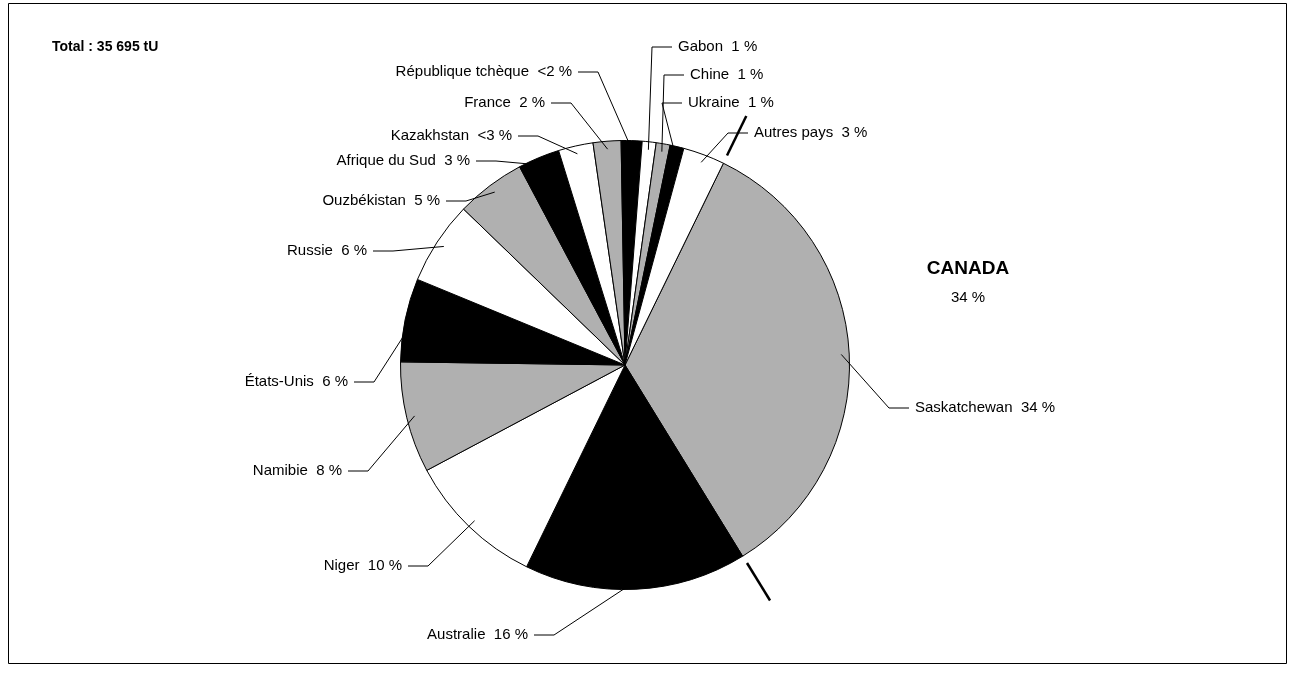  What do you see at coordinates (968, 297) in the screenshot?
I see `data-label: 34 %` at bounding box center [968, 297].